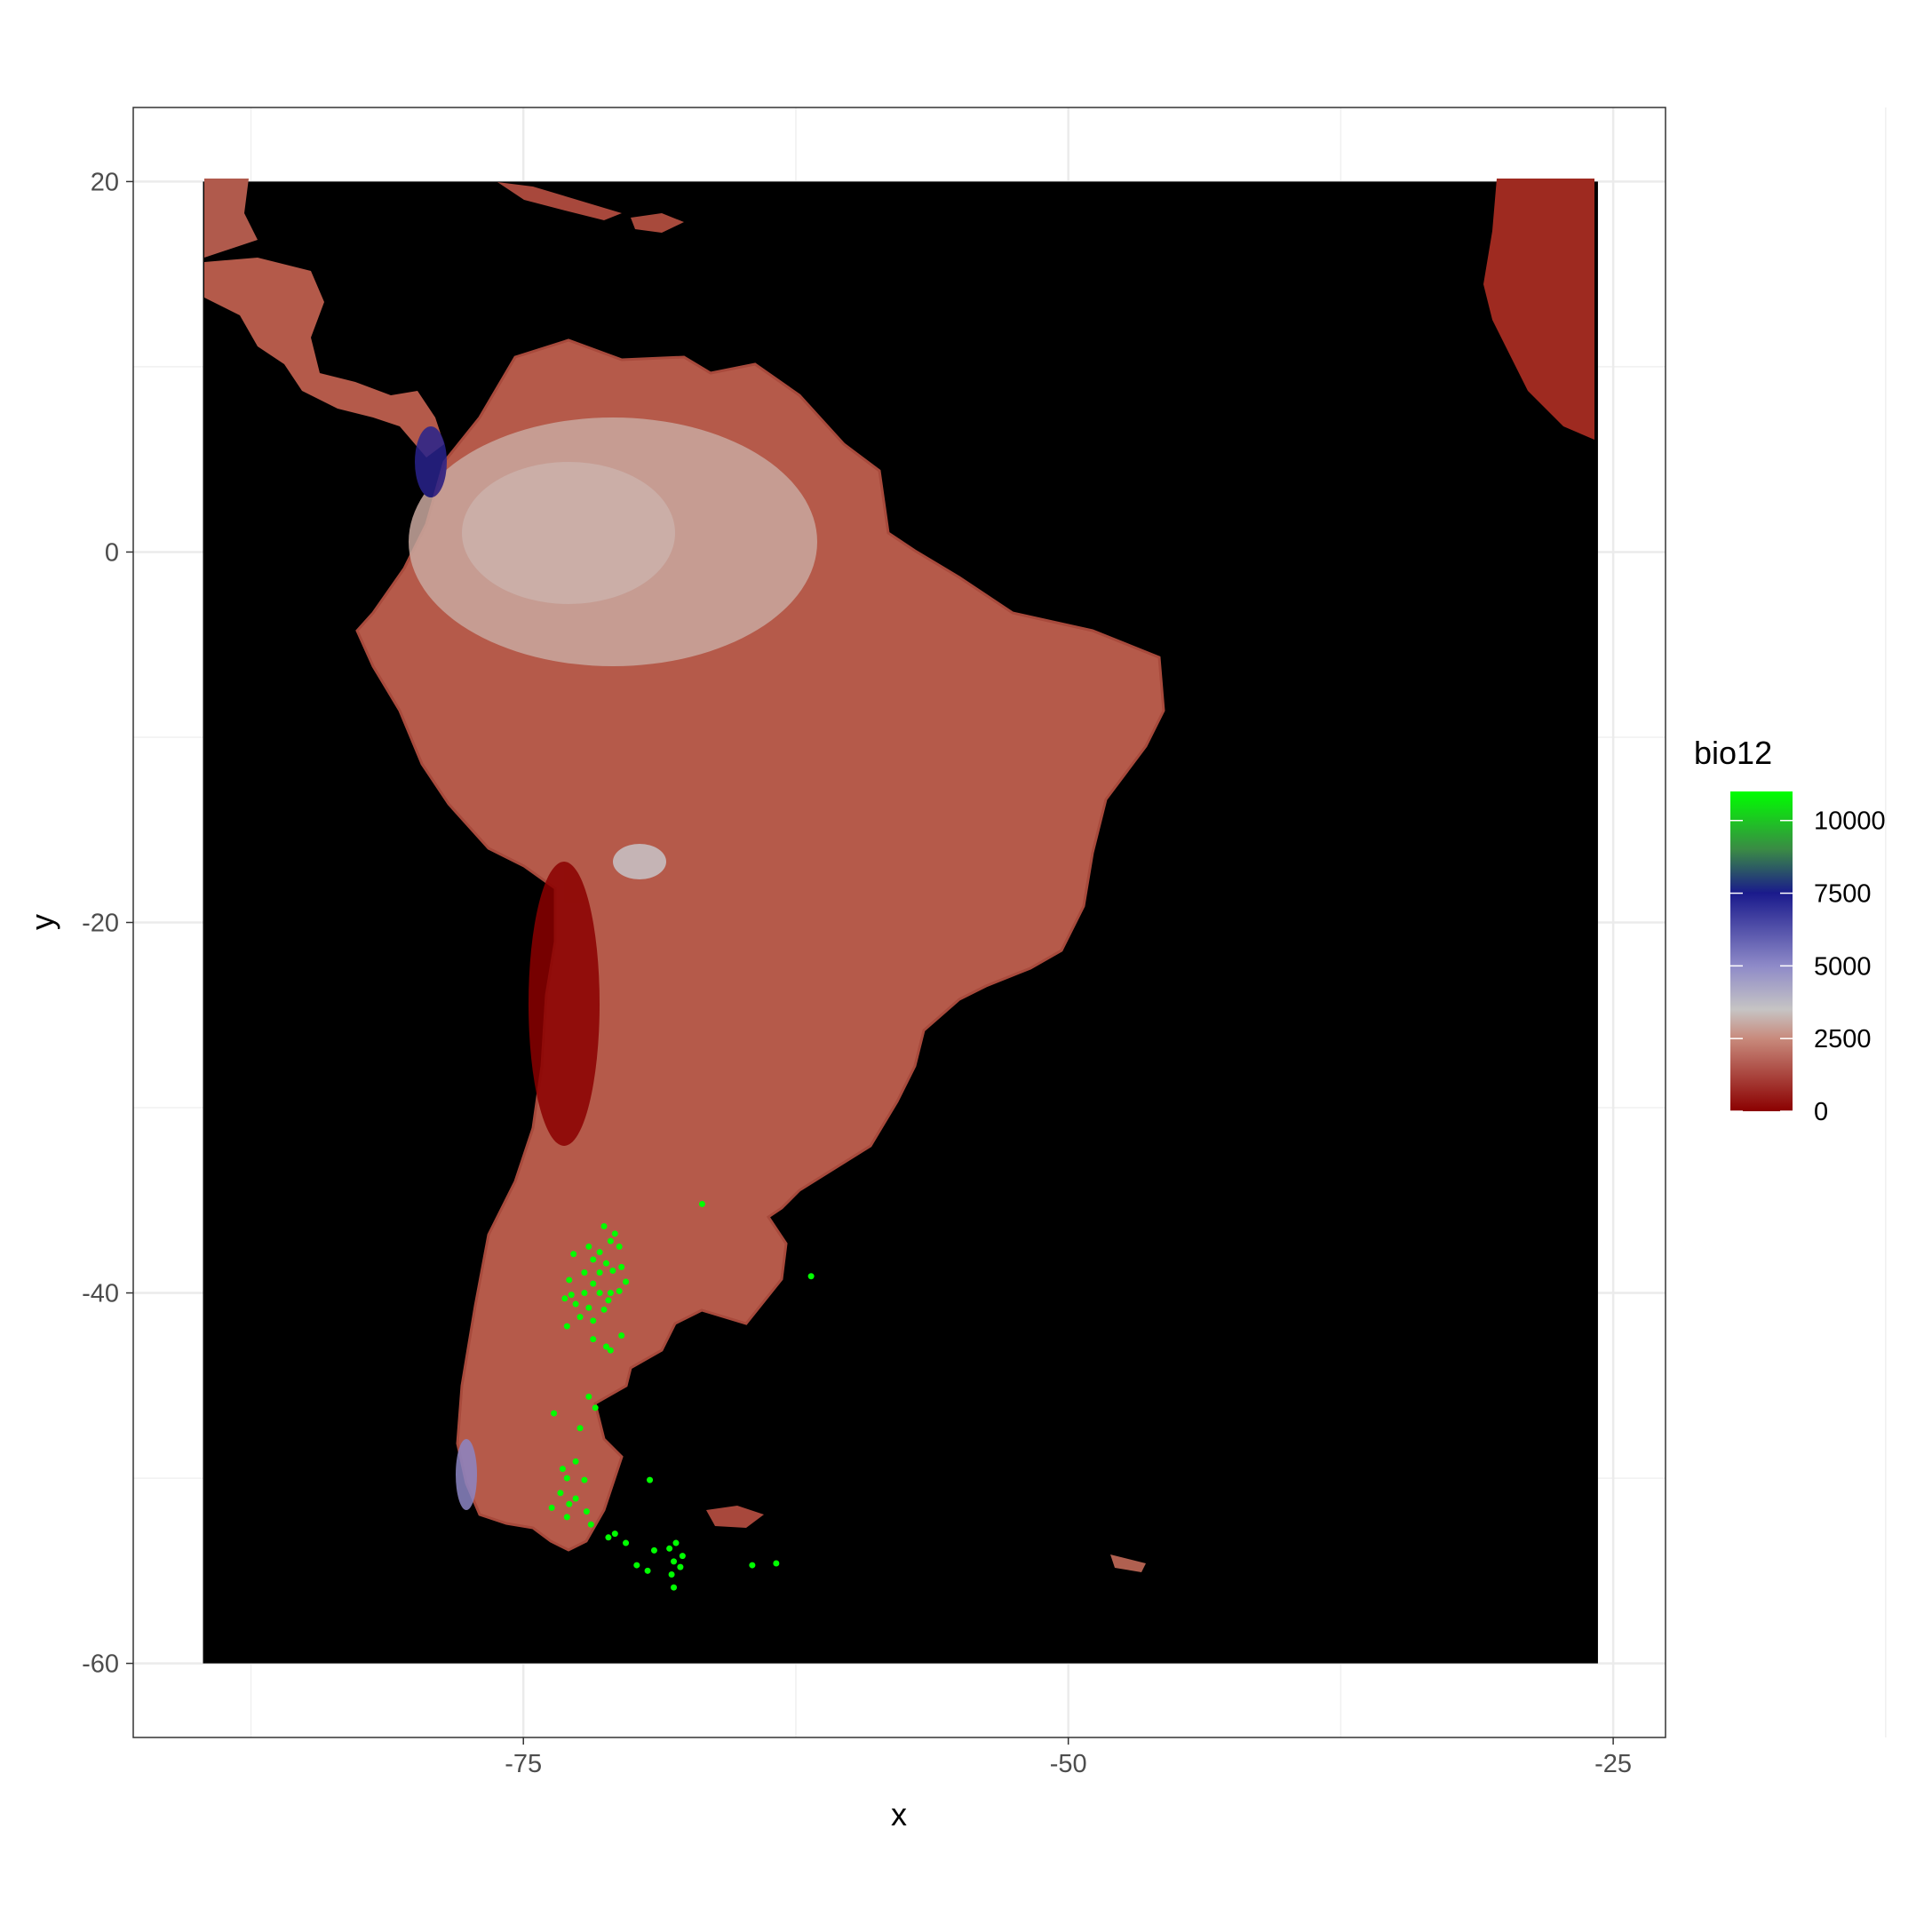  What do you see at coordinates (231, 218) in the screenshot?
I see `landmass-central-america-north` at bounding box center [231, 218].